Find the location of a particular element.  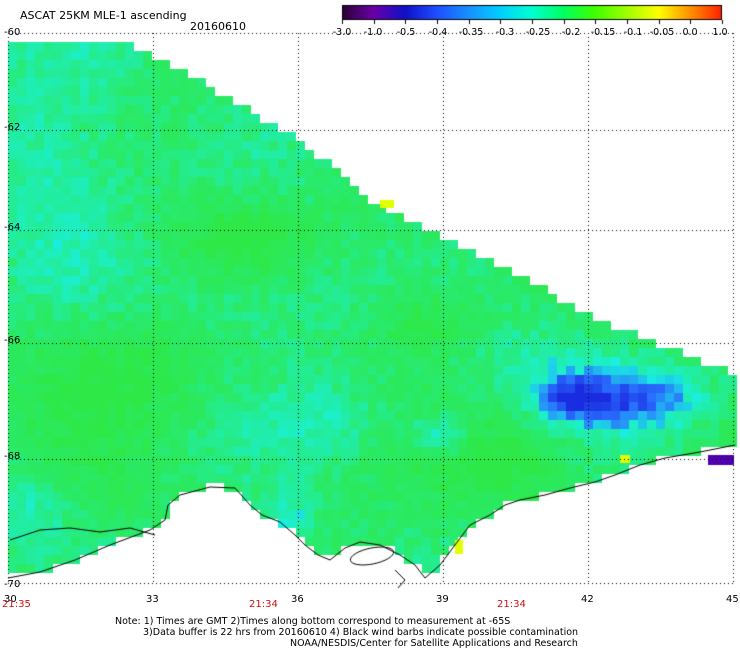

product-date: 20160610 is located at coordinates (218, 26).